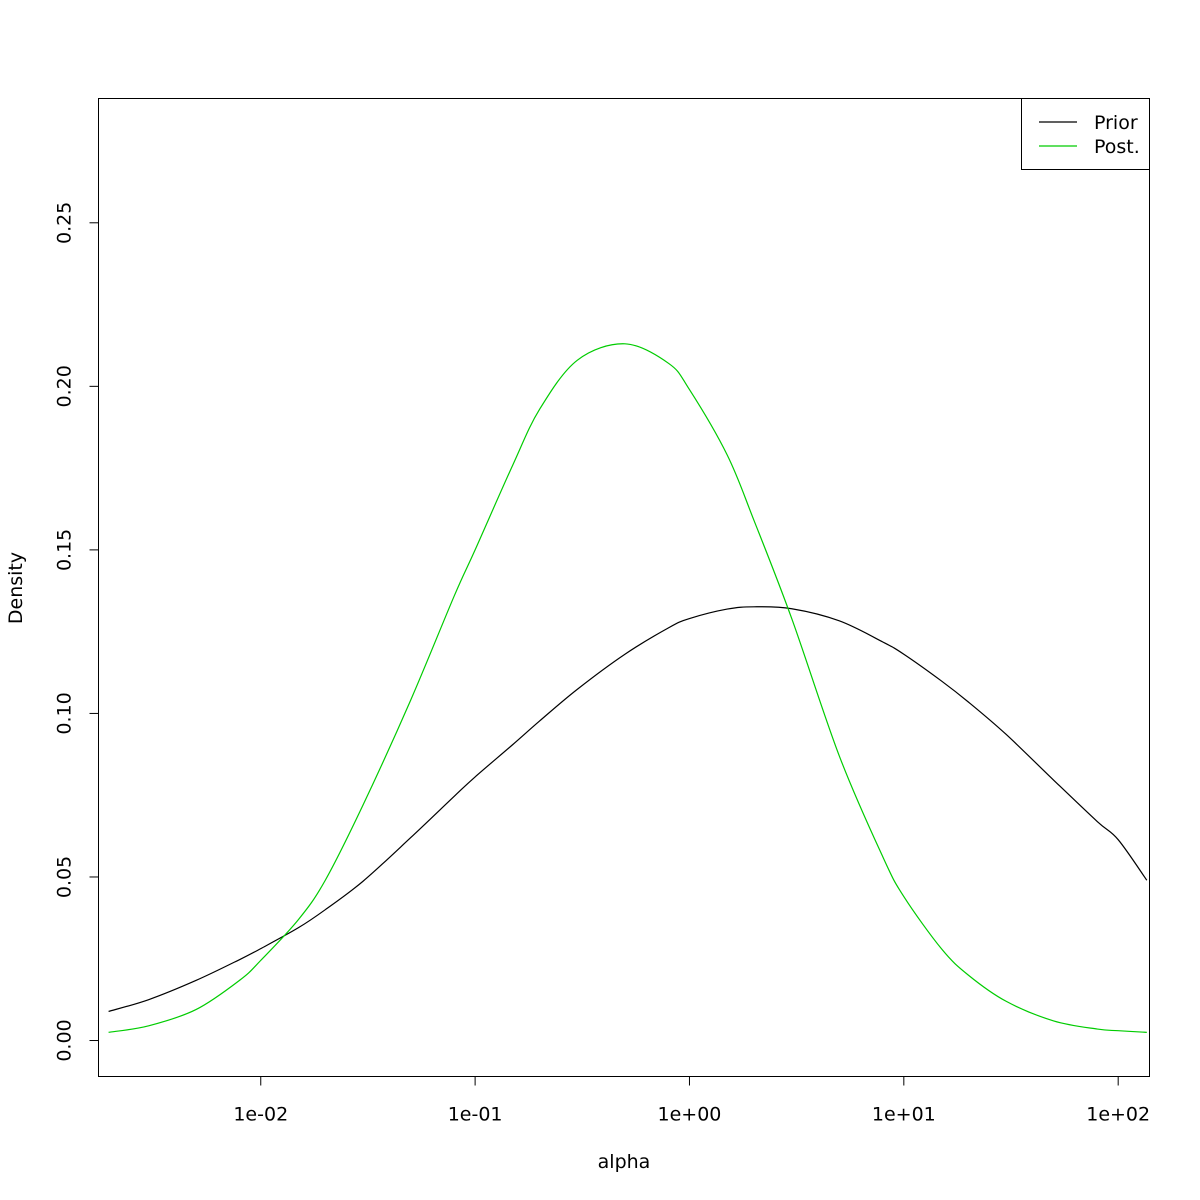  Describe the element at coordinates (624, 1162) in the screenshot. I see `x-axis-label: alpha` at that location.